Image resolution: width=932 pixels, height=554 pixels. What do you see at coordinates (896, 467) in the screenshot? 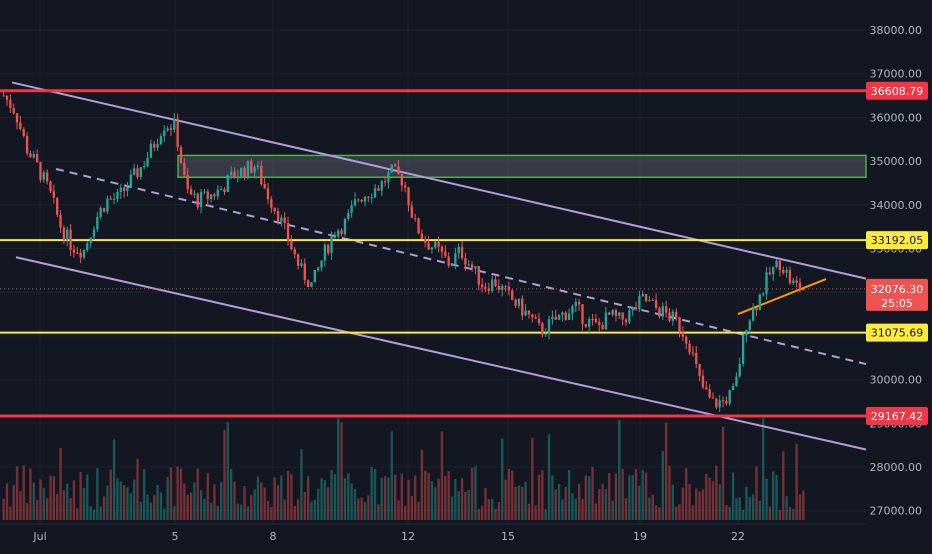
I see `price-tick-label: 28000.00` at bounding box center [896, 467].